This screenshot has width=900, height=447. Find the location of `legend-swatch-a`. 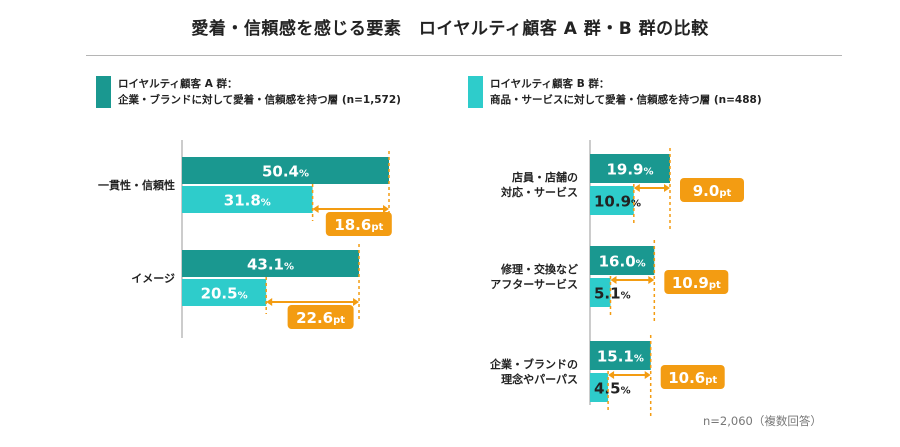

legend-swatch-a is located at coordinates (103, 92).